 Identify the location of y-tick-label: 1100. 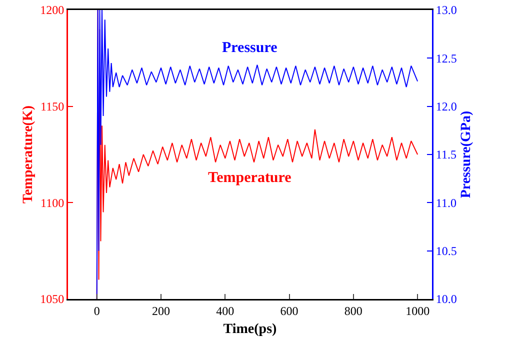
(52, 203).